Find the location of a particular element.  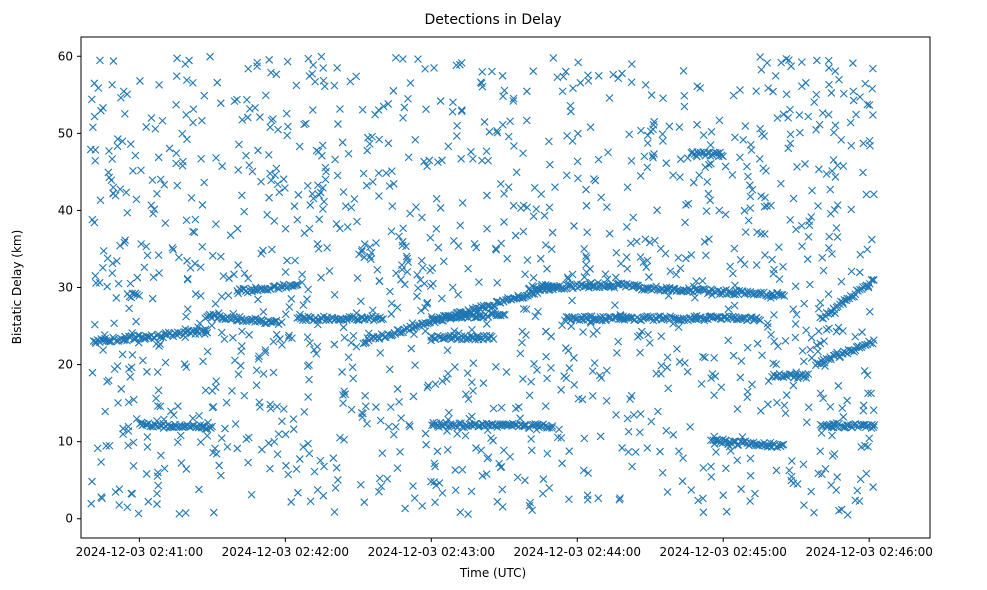

y-axis-label: Bistatic Delay (km) is located at coordinates (17, 287).